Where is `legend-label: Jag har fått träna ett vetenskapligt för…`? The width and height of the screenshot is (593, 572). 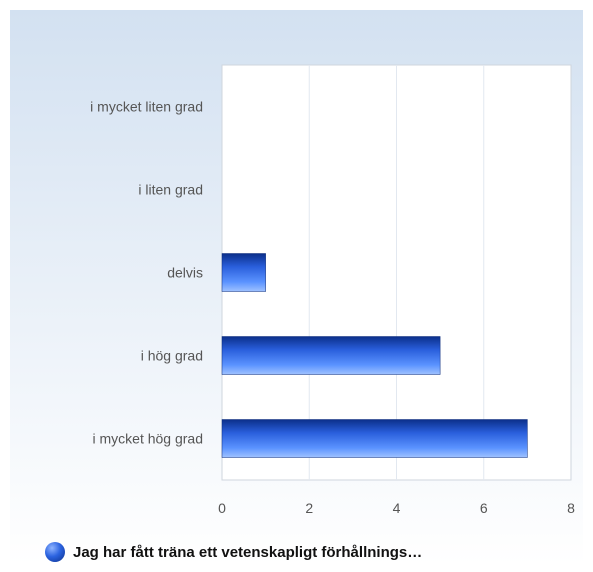
legend-label: Jag har fått träna ett vetenskapligt för… is located at coordinates (248, 552).